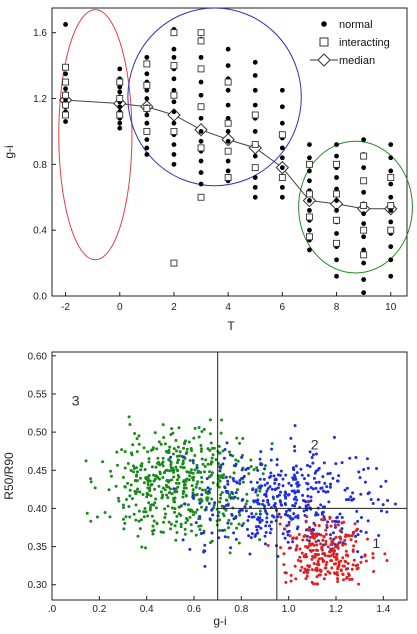  Describe the element at coordinates (40, 33) in the screenshot. I see `top-y-tick-label: 1.6` at that location.